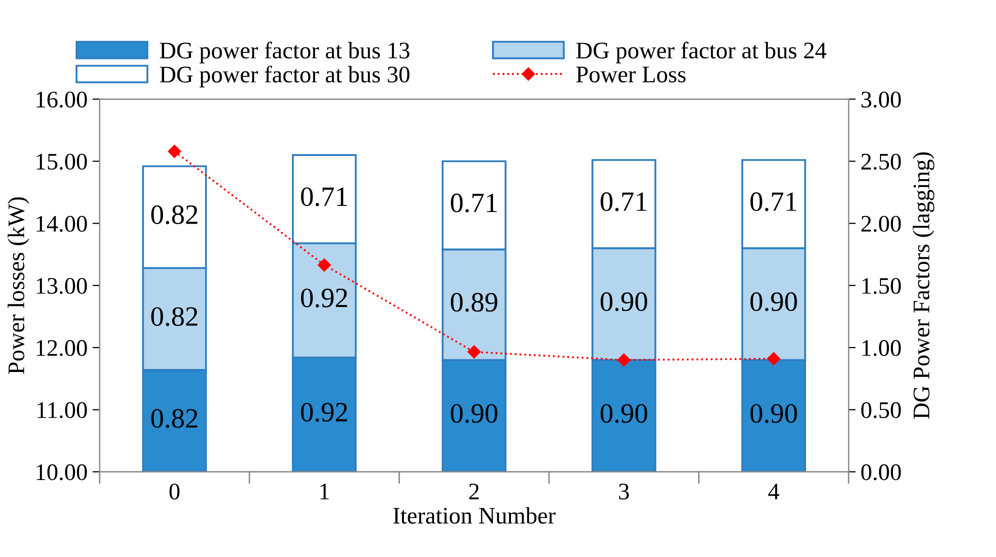  What do you see at coordinates (881, 348) in the screenshot?
I see `y2-tick-label: 1.00` at bounding box center [881, 348].